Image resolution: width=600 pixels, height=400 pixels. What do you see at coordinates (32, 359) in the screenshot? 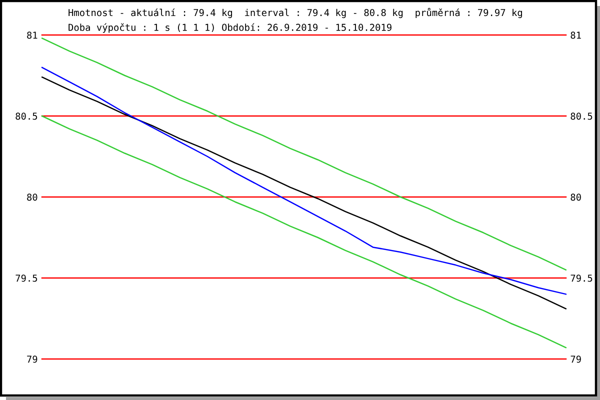
I see `y-tick-label: 79` at bounding box center [32, 359].